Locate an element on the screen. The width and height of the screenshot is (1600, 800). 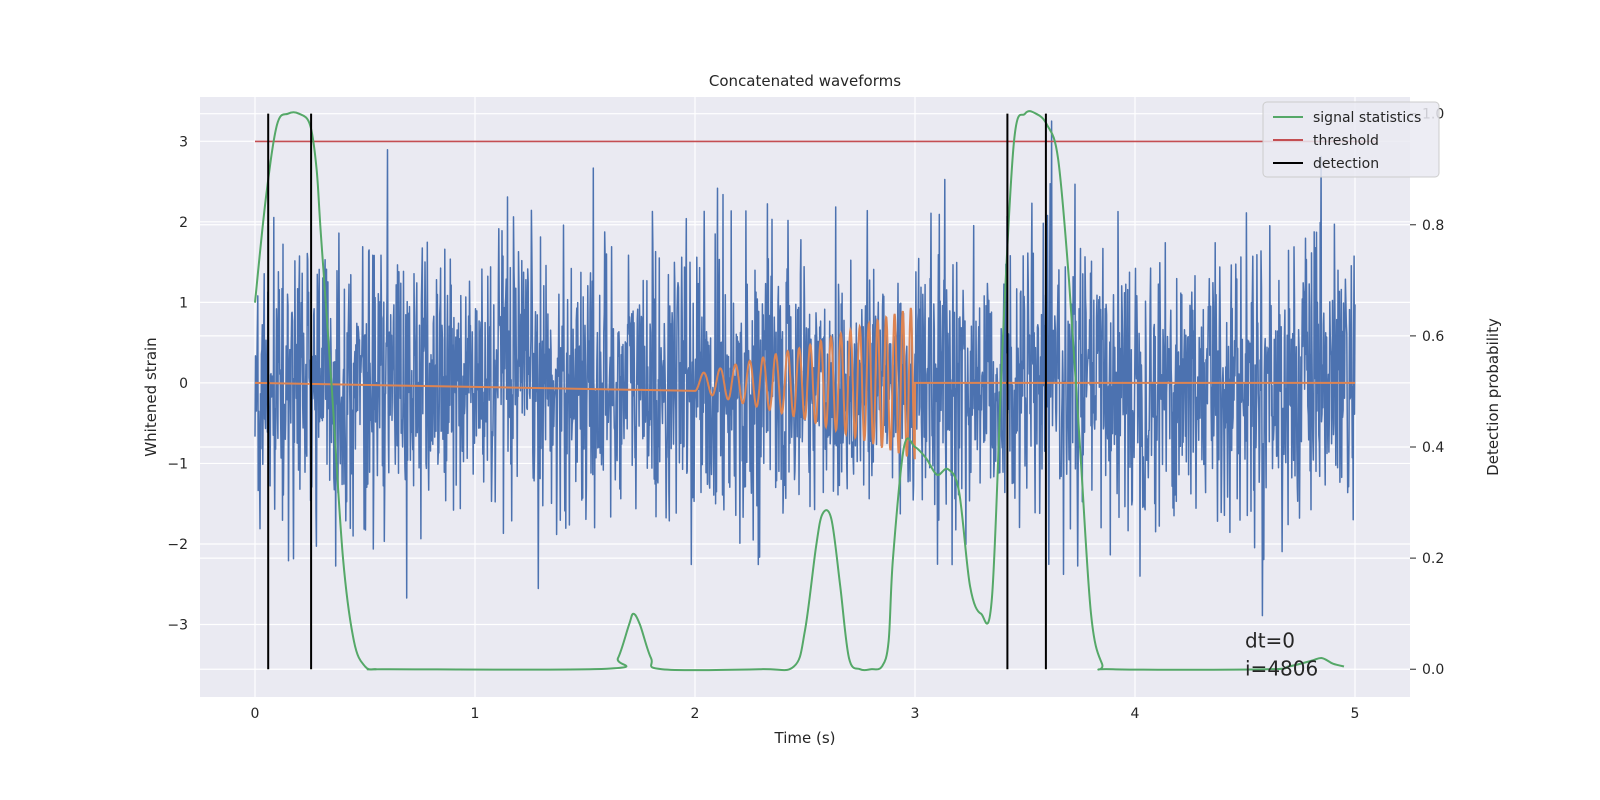
y-axis-right-label: Detection probability is located at coordinates (1493, 397).